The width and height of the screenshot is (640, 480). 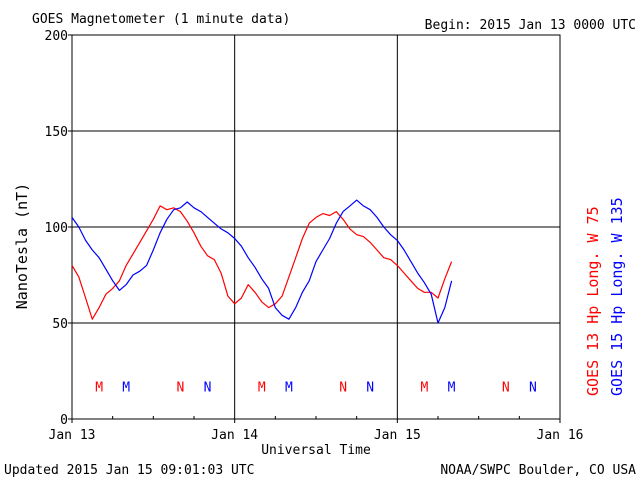 I want to click on chart-title: GOES Magnetometer (1 minute data), so click(x=161, y=19).